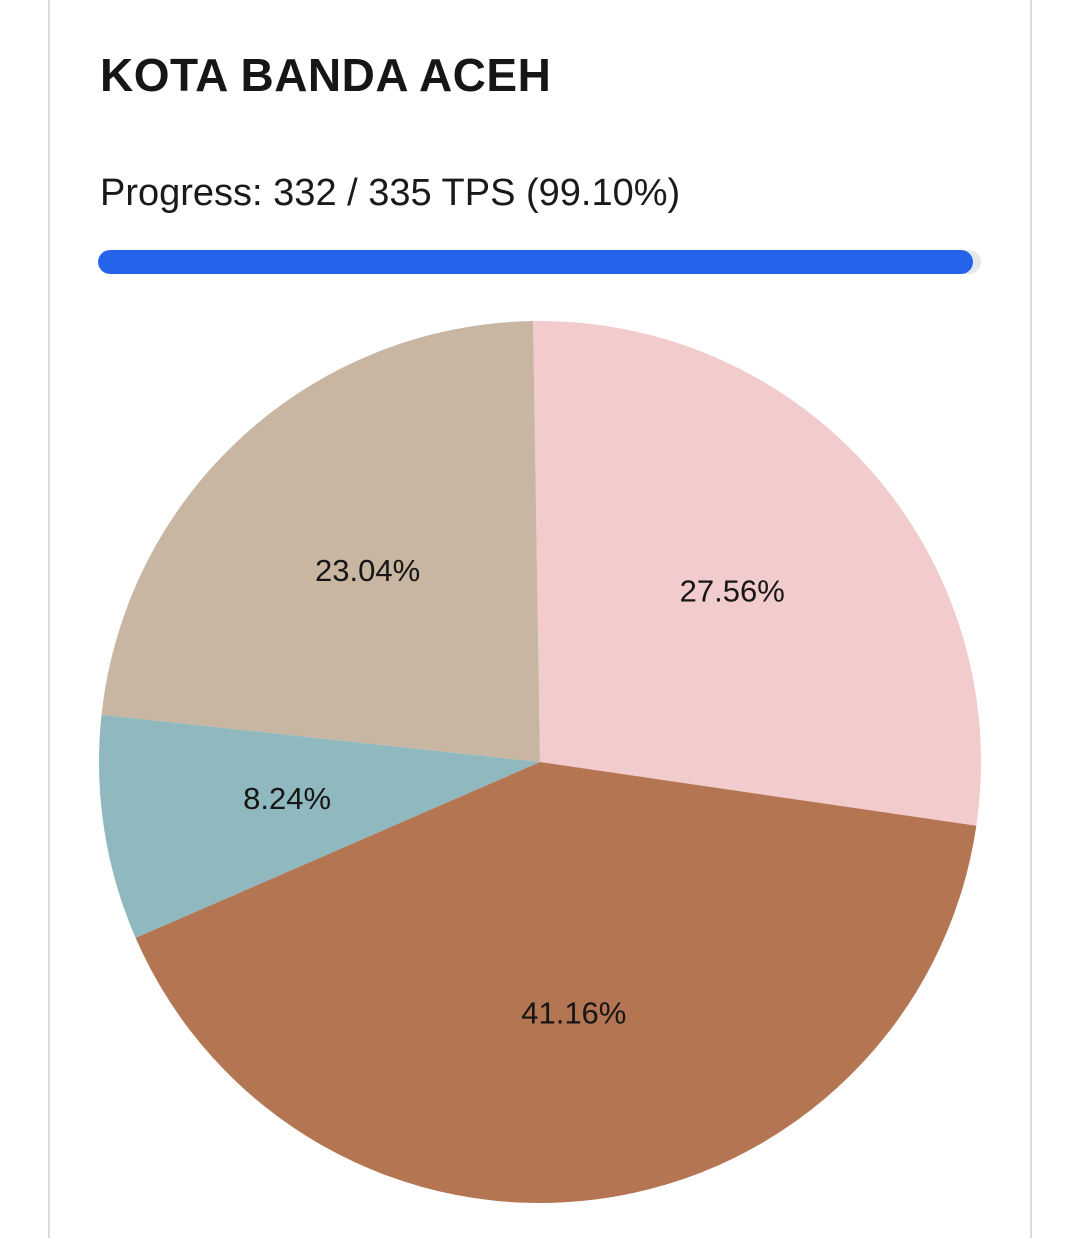  I want to click on pie-slice-label-2: 41.16%, so click(573, 1013).